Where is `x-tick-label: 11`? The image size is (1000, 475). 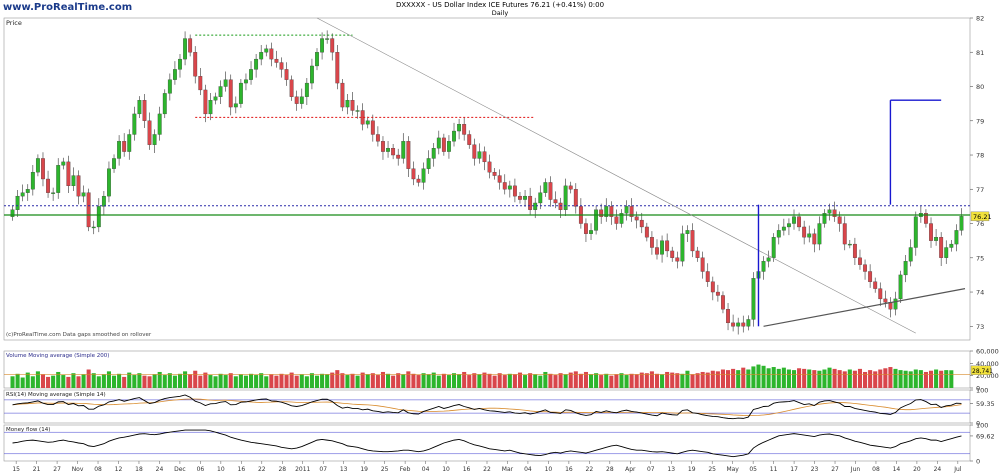
x-tick-label: 11 is located at coordinates (774, 469).